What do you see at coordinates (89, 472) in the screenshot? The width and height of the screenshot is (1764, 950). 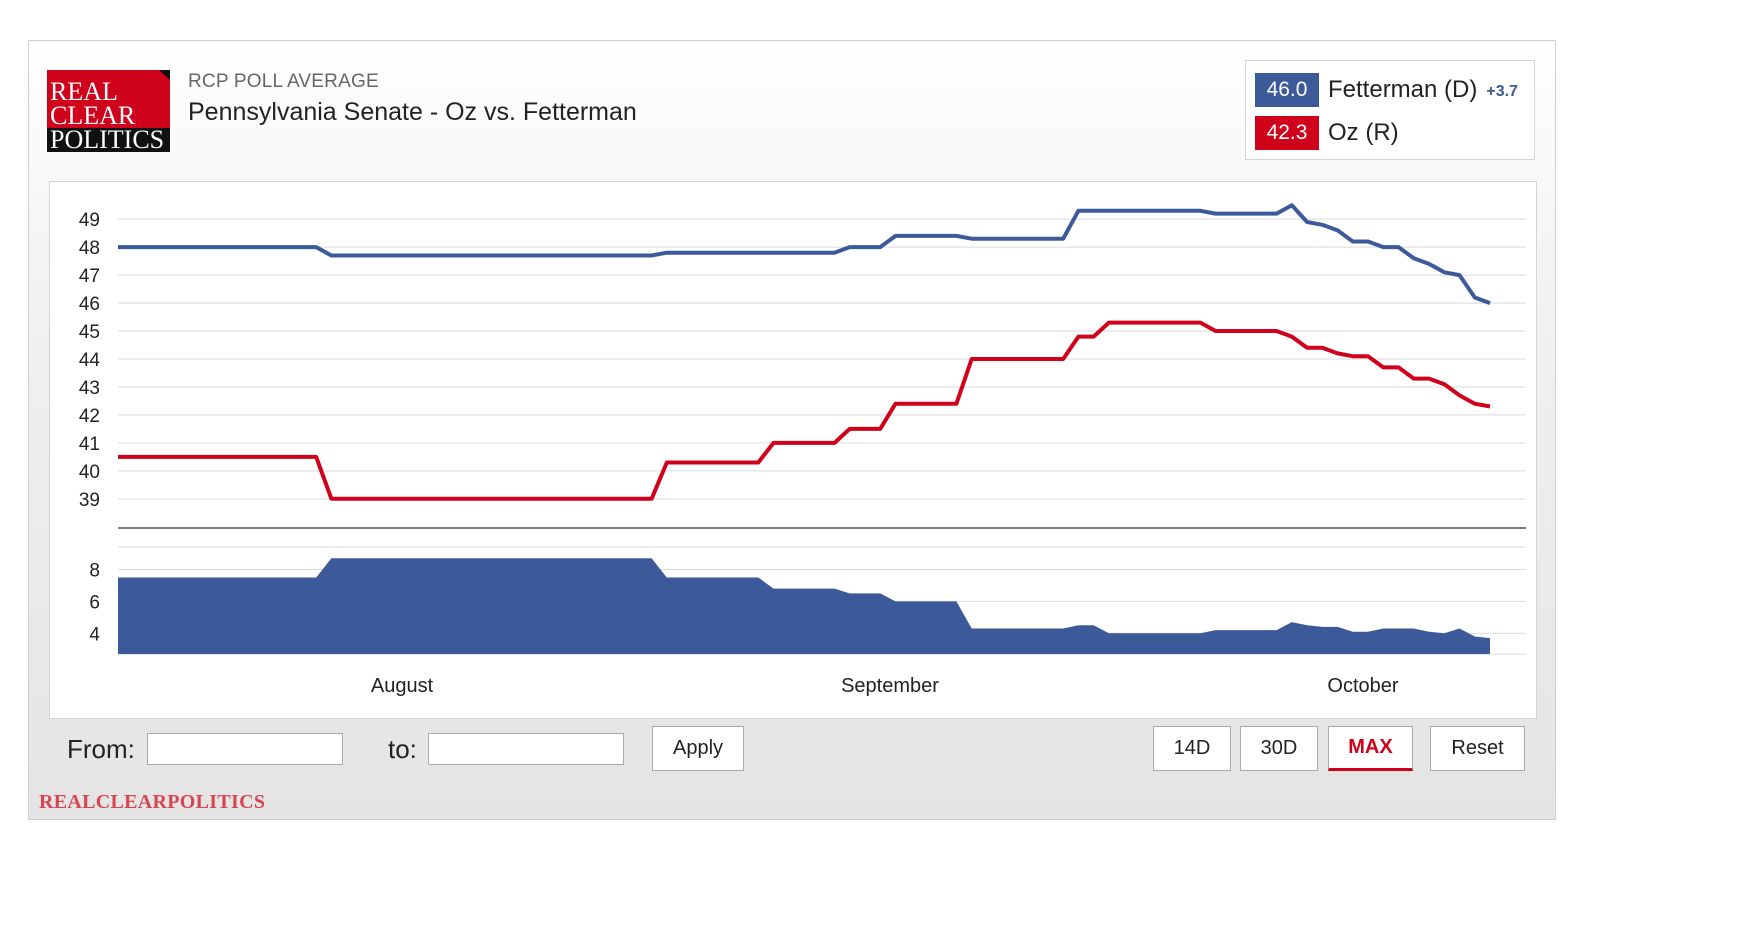 I see `y-tick-label: 40` at bounding box center [89, 472].